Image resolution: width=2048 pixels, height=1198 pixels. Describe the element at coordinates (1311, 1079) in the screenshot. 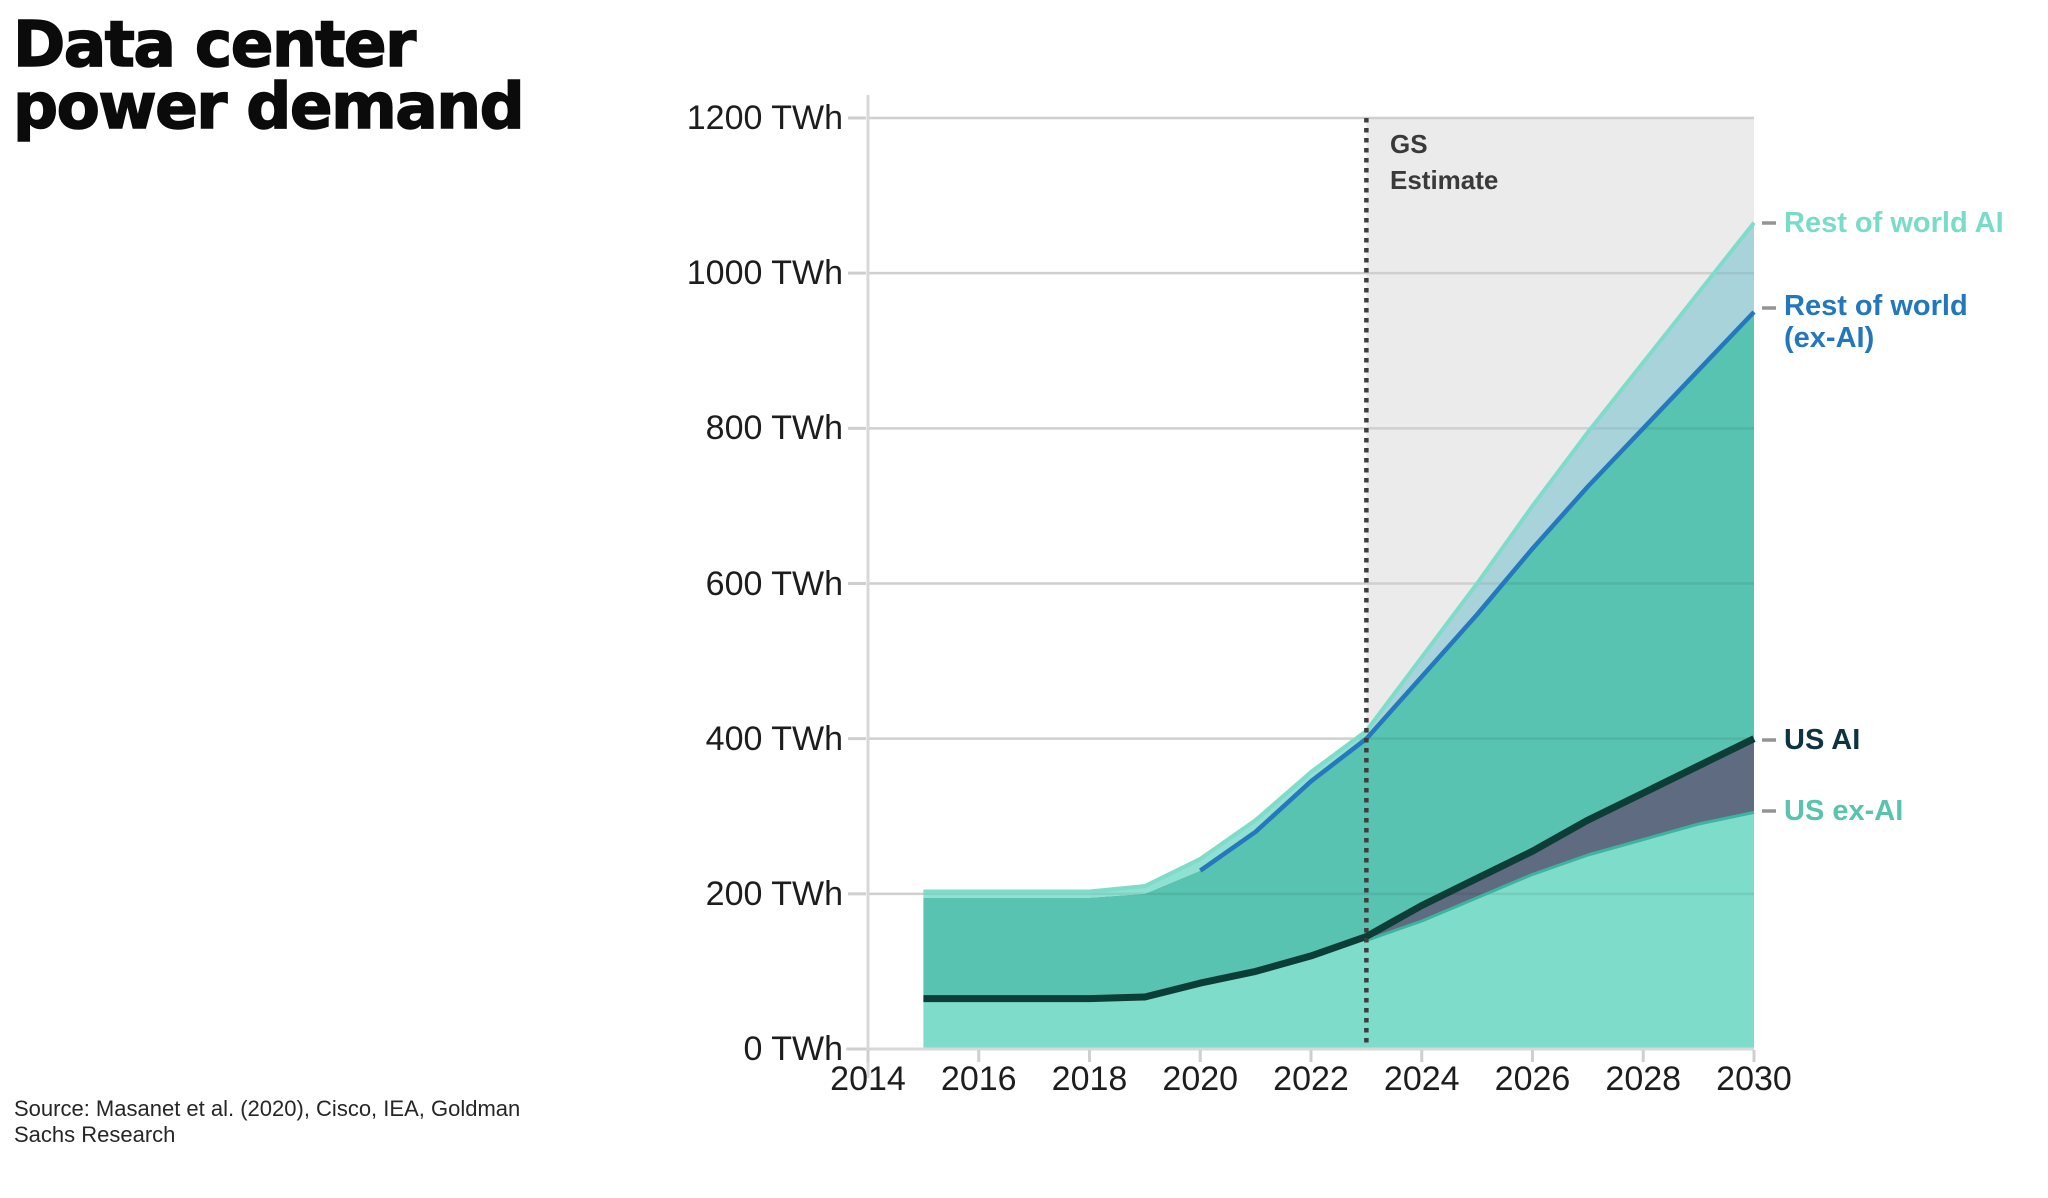

I see `x-axis-label: 2022` at that location.